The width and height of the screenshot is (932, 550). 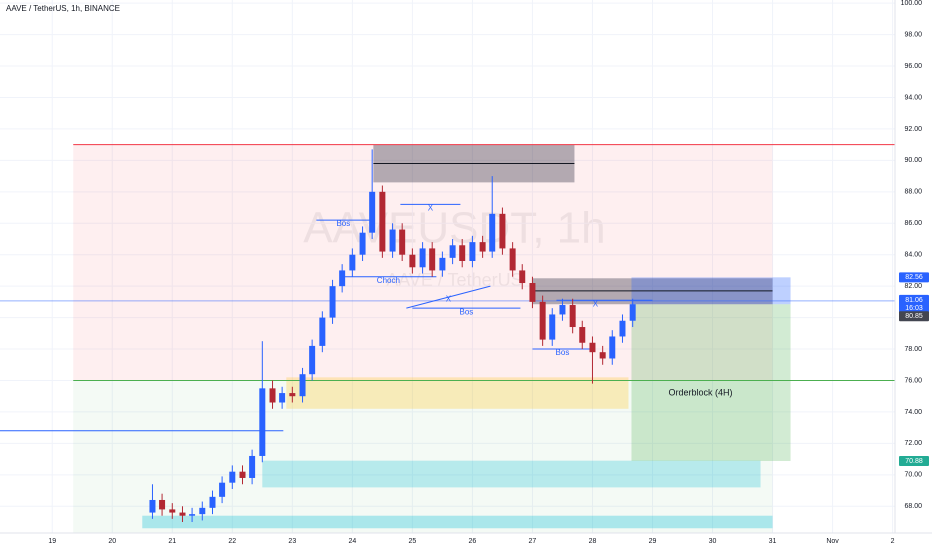 I want to click on x-tick-label: 19, so click(x=52, y=541).